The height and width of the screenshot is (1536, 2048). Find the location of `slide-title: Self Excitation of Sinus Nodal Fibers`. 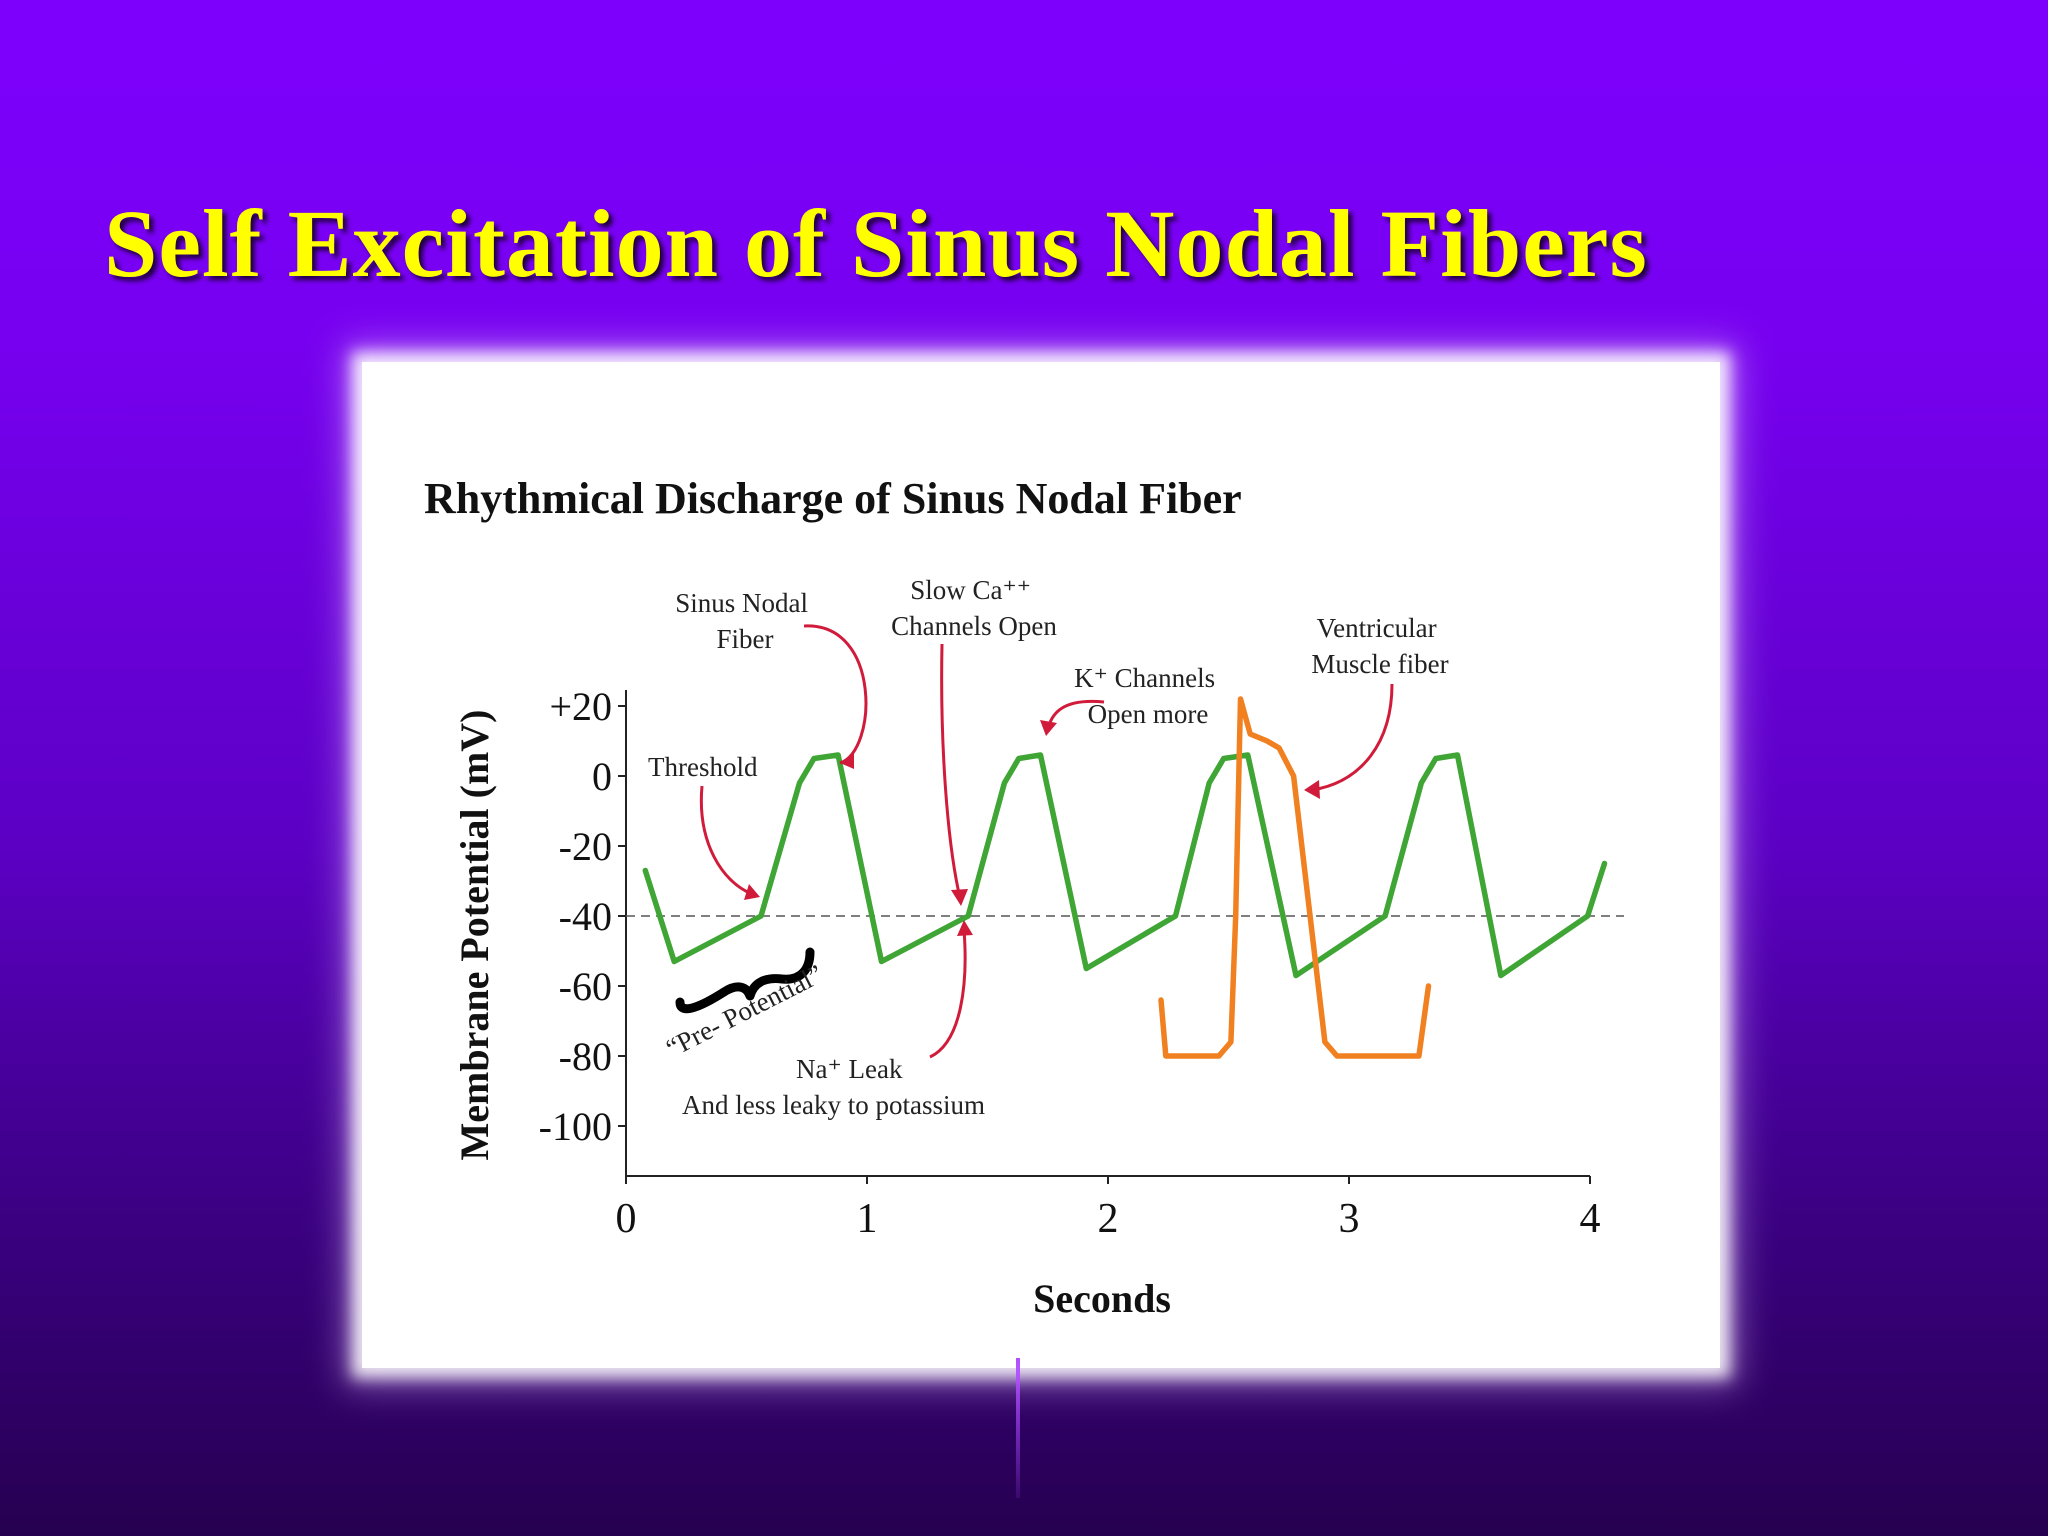

slide-title: Self Excitation of Sinus Nodal Fibers is located at coordinates (876, 243).